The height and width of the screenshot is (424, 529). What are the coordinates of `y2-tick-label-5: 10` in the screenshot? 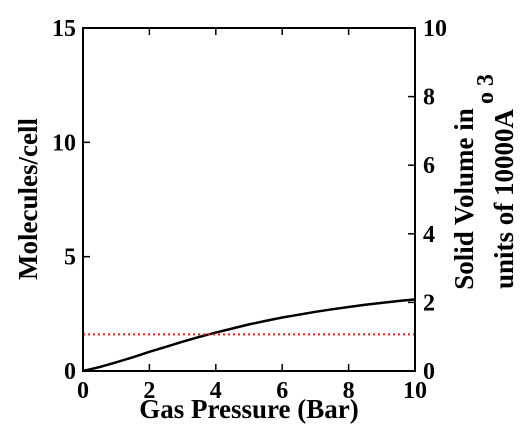 It's located at (435, 29).